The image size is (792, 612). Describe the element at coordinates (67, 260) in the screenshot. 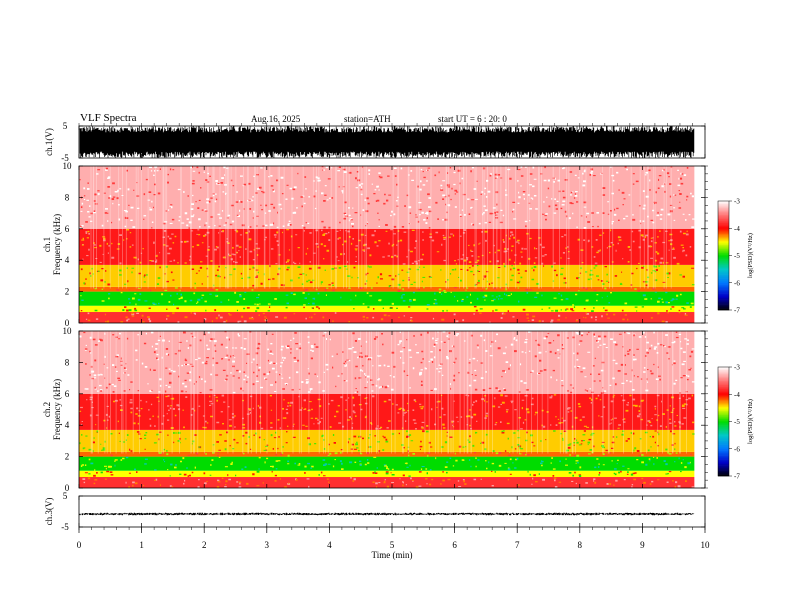

I see `ch1-spectrogram-ytick-label-2: 4` at that location.